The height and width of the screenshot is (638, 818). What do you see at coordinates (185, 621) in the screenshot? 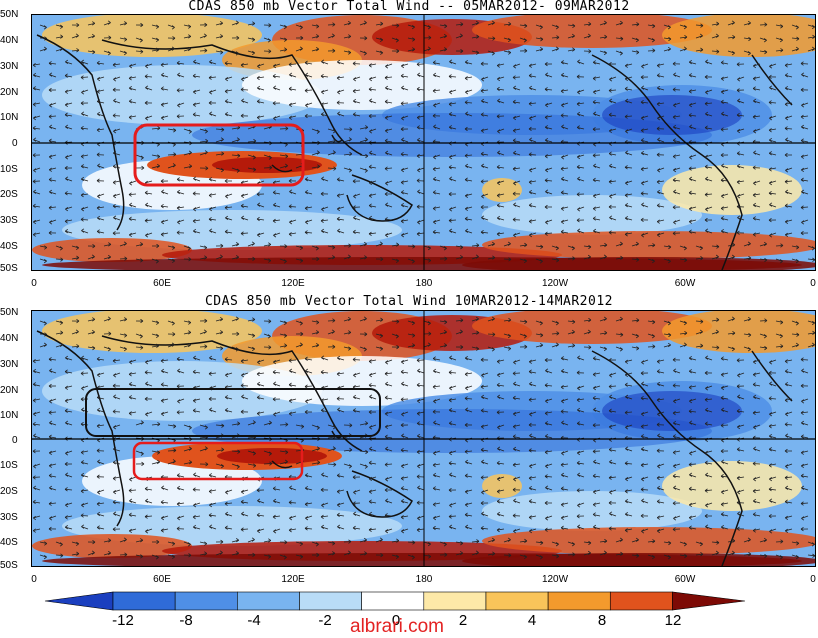
I see `colorbar-label: -8` at bounding box center [185, 621].